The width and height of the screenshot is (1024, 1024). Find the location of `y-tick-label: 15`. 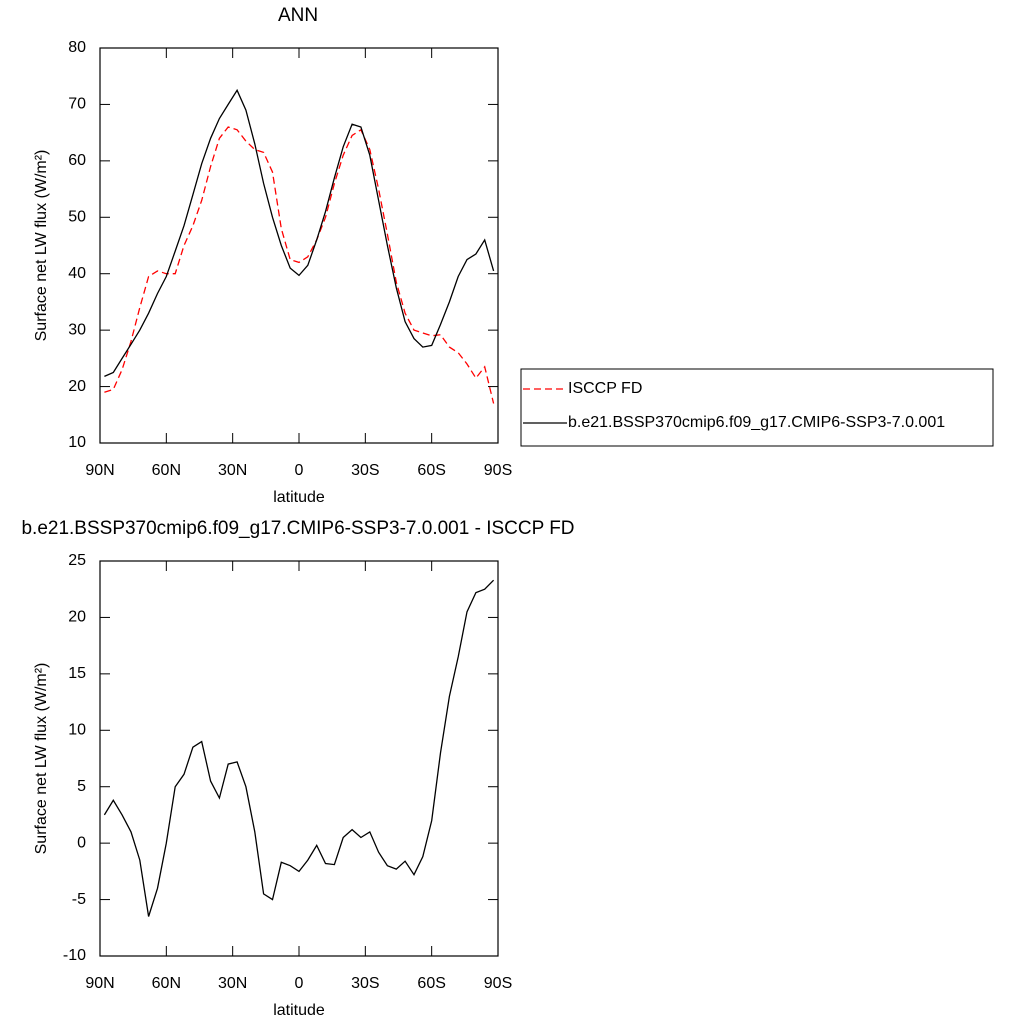

y-tick-label: 15 is located at coordinates (77, 673).